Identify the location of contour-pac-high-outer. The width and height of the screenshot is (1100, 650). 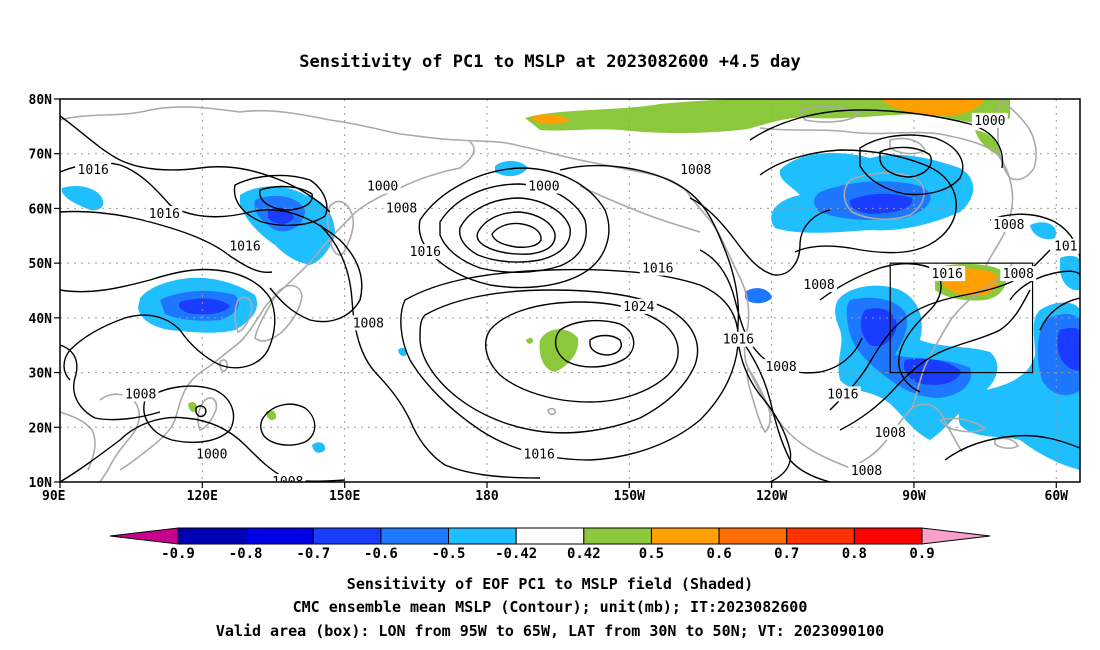
(569, 364).